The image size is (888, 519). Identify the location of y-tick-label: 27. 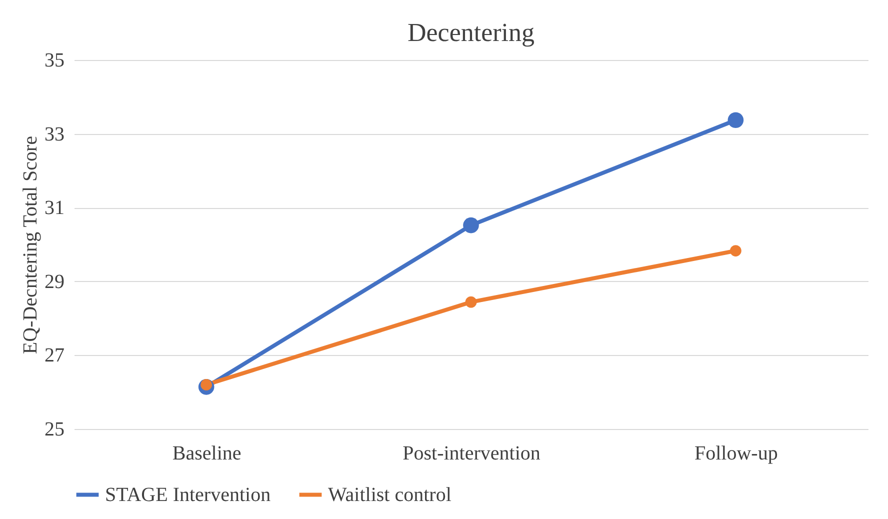
(54, 355).